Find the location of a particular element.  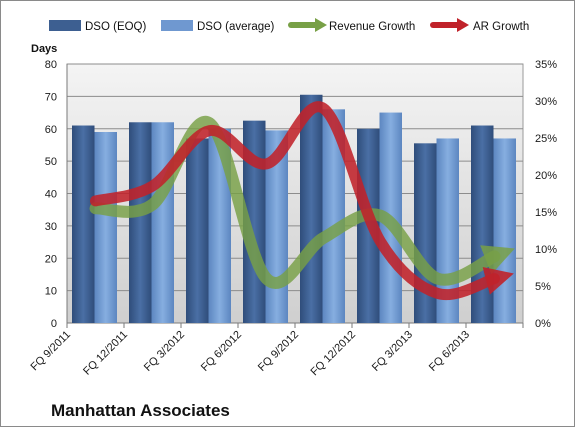

y2-tick-label: 35% is located at coordinates (546, 65).